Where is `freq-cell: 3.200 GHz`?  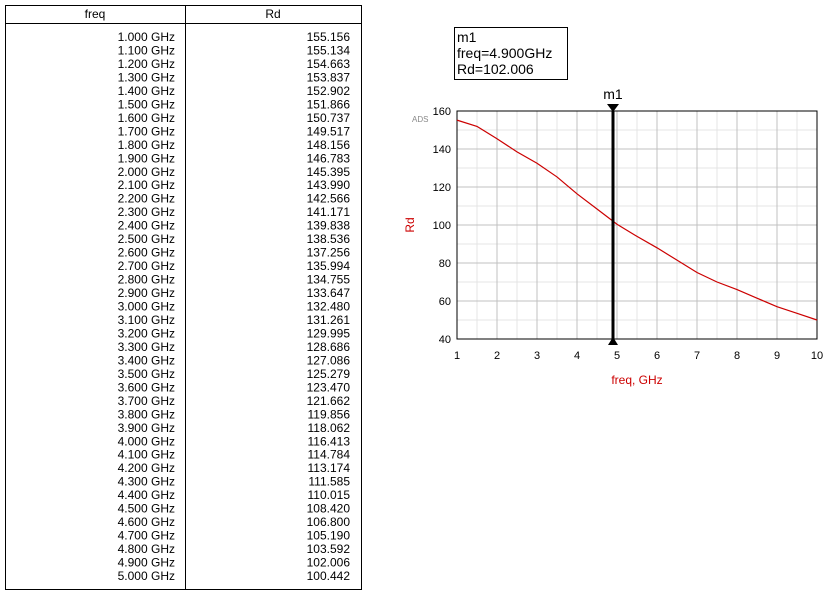
freq-cell: 3.200 GHz is located at coordinates (146, 333).